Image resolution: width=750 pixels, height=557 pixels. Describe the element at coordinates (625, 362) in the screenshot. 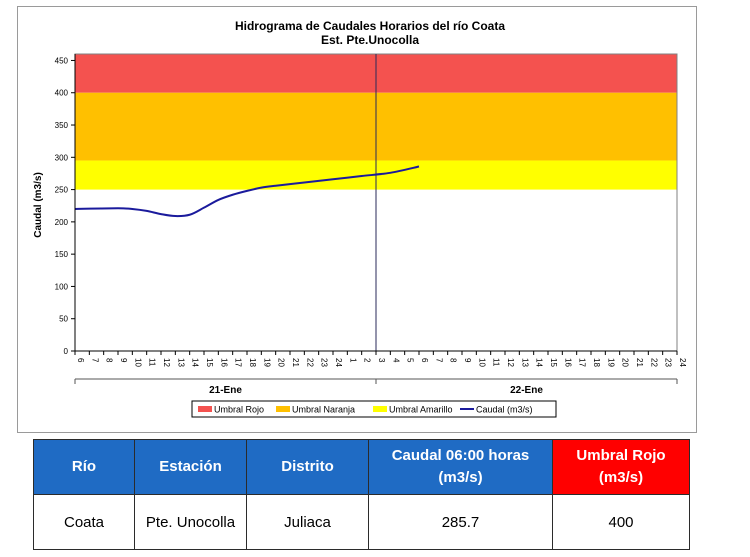

I see `x-tick-label-38: 20` at that location.